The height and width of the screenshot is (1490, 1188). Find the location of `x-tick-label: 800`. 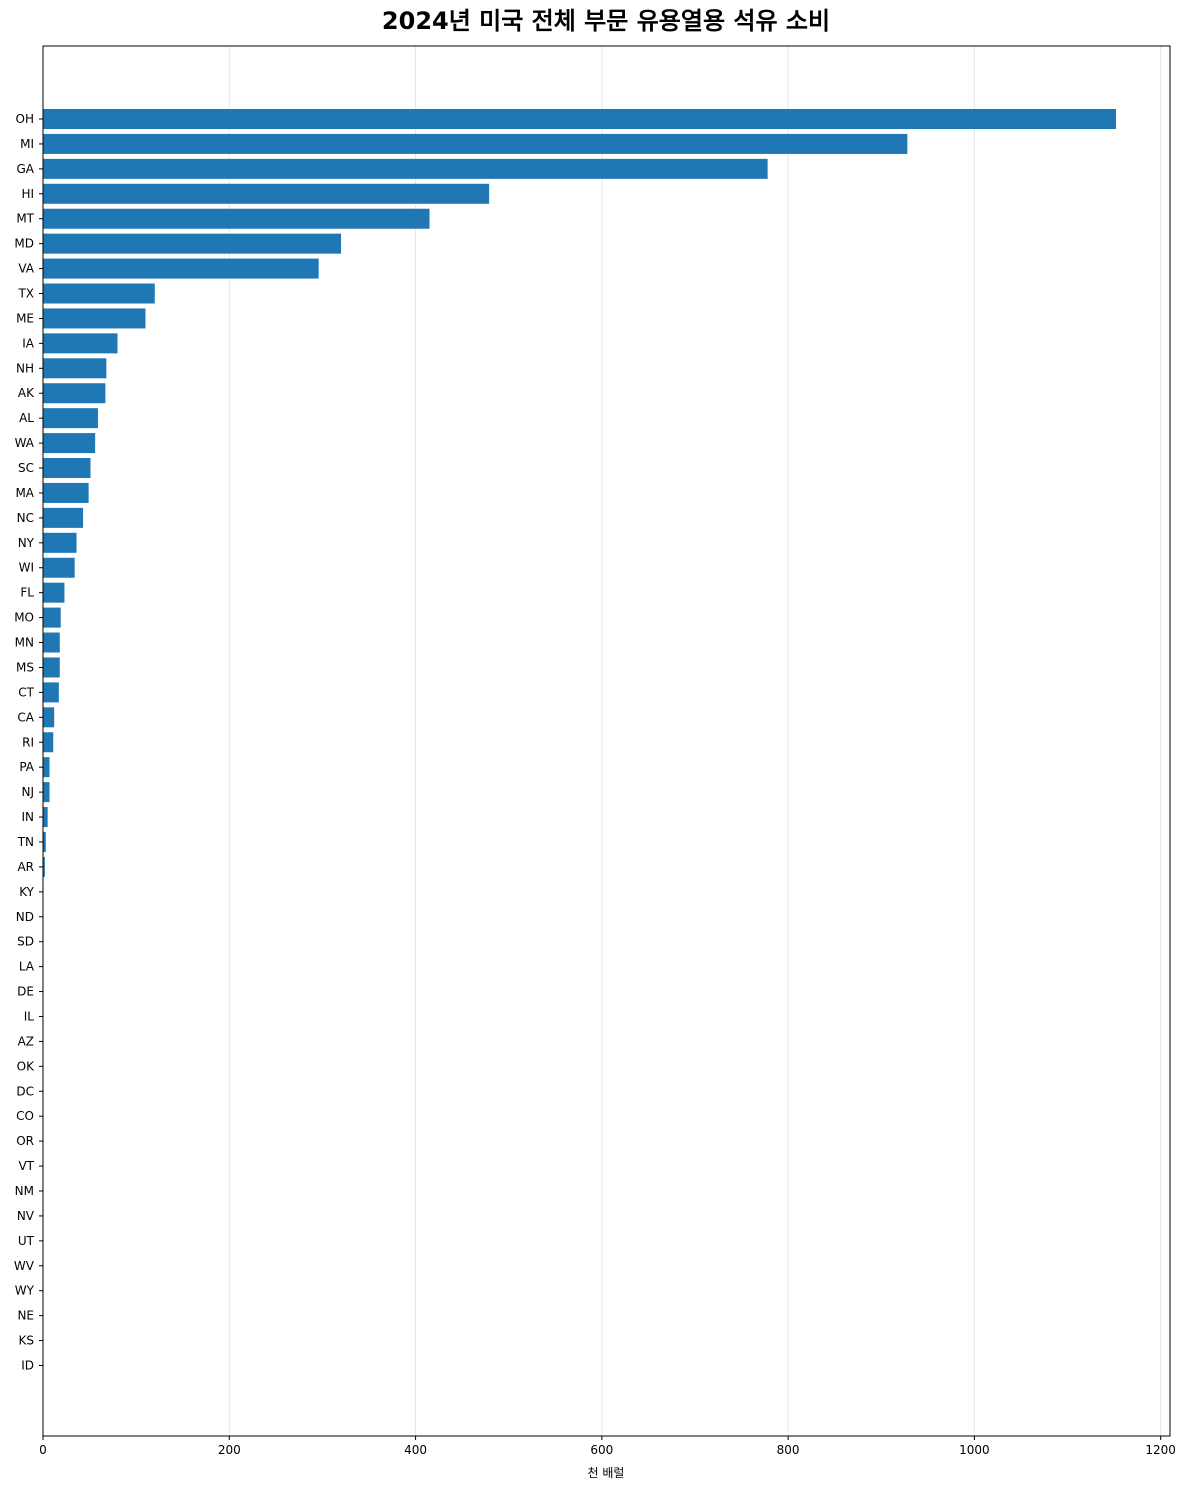

x-tick-label: 800 is located at coordinates (788, 1450).